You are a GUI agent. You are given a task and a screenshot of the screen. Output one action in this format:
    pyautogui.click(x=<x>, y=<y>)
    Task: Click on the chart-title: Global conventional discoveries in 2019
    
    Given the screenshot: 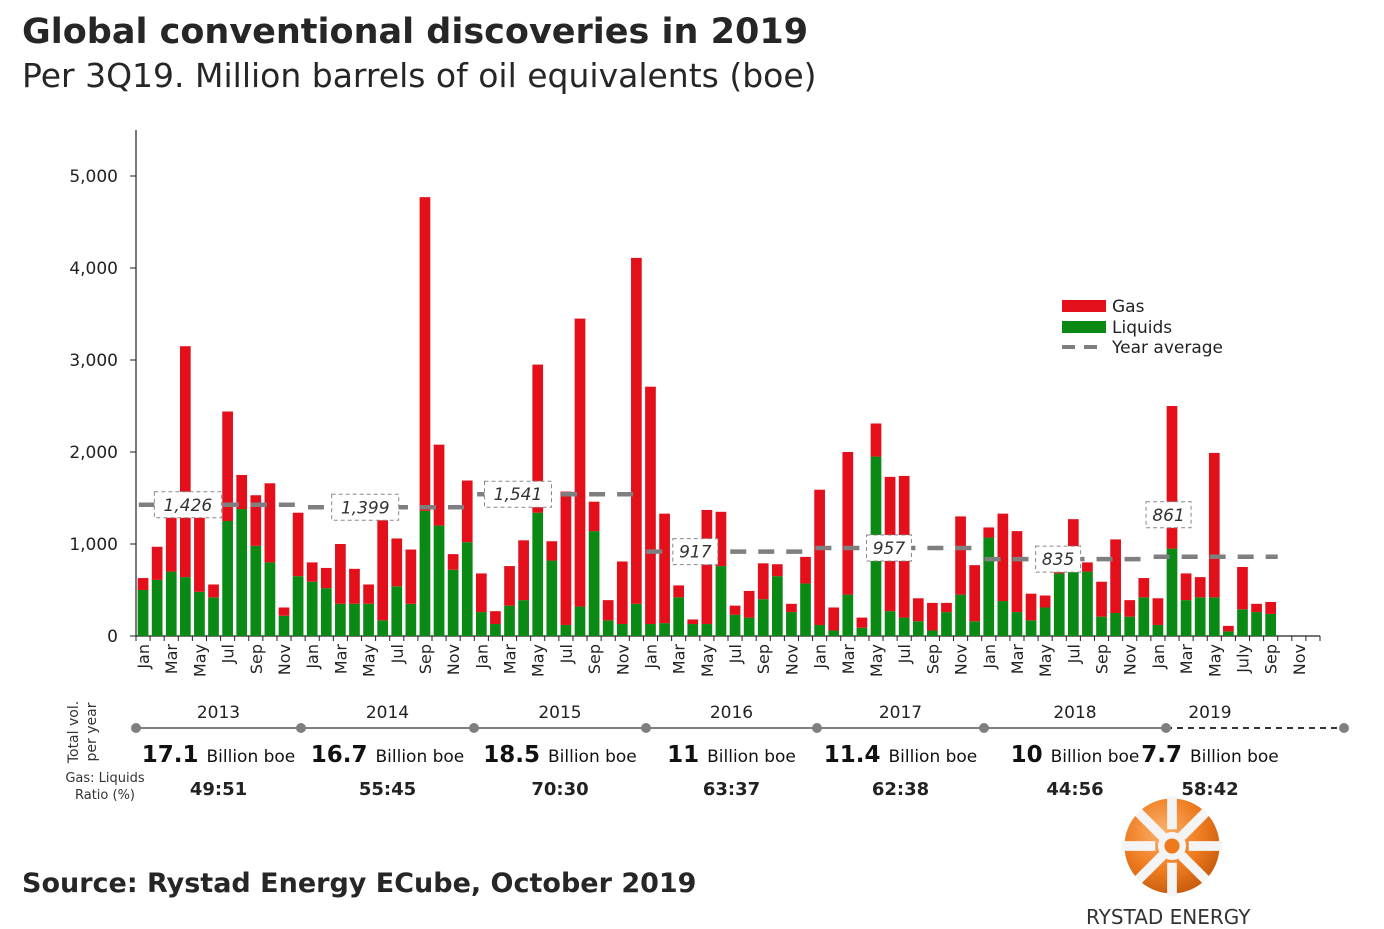 What is the action you would take?
    pyautogui.click(x=415, y=32)
    